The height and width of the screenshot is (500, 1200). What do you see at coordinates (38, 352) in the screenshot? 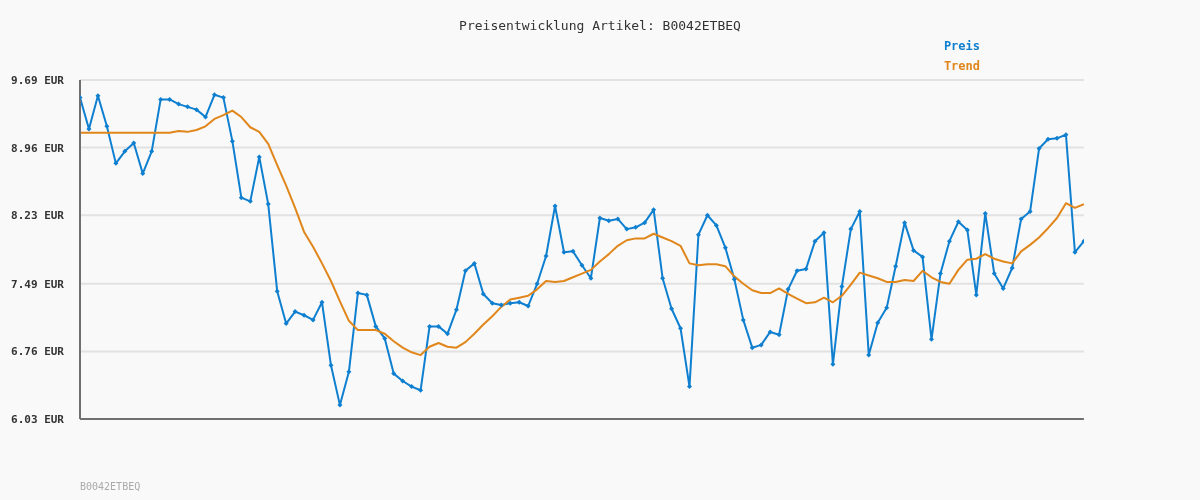
I see `y-tick-label: 6.76 EUR` at bounding box center [38, 352].